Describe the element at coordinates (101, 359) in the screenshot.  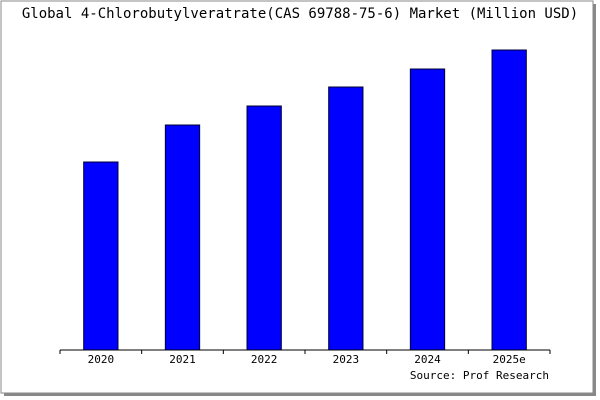
I see `x-tick-label: 2020` at that location.